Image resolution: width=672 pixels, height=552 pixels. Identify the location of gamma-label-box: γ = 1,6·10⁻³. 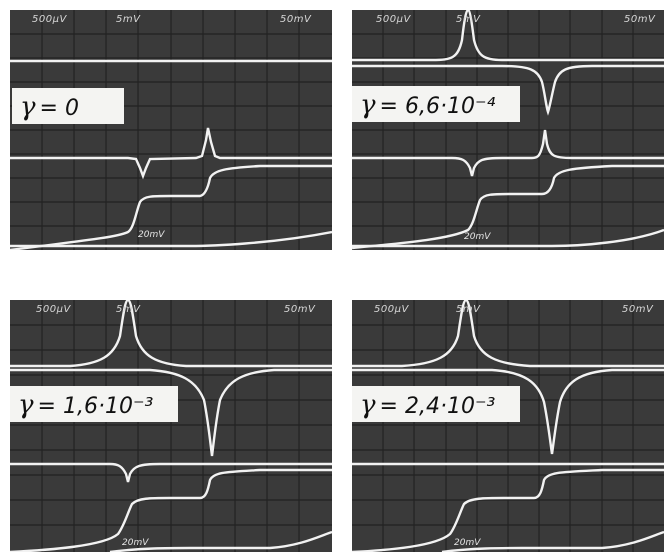
(94, 404).